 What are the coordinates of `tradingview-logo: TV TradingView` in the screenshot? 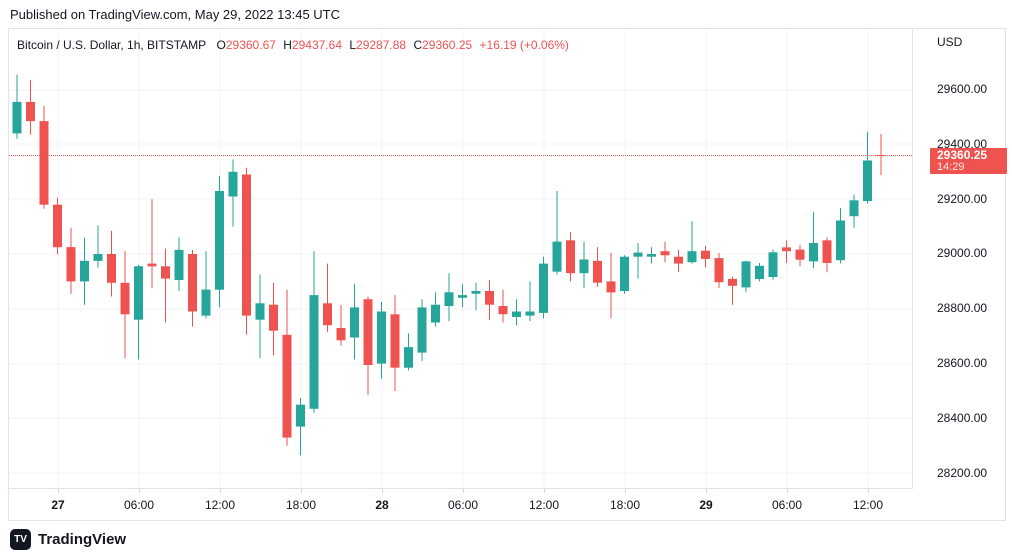 It's located at (68, 539).